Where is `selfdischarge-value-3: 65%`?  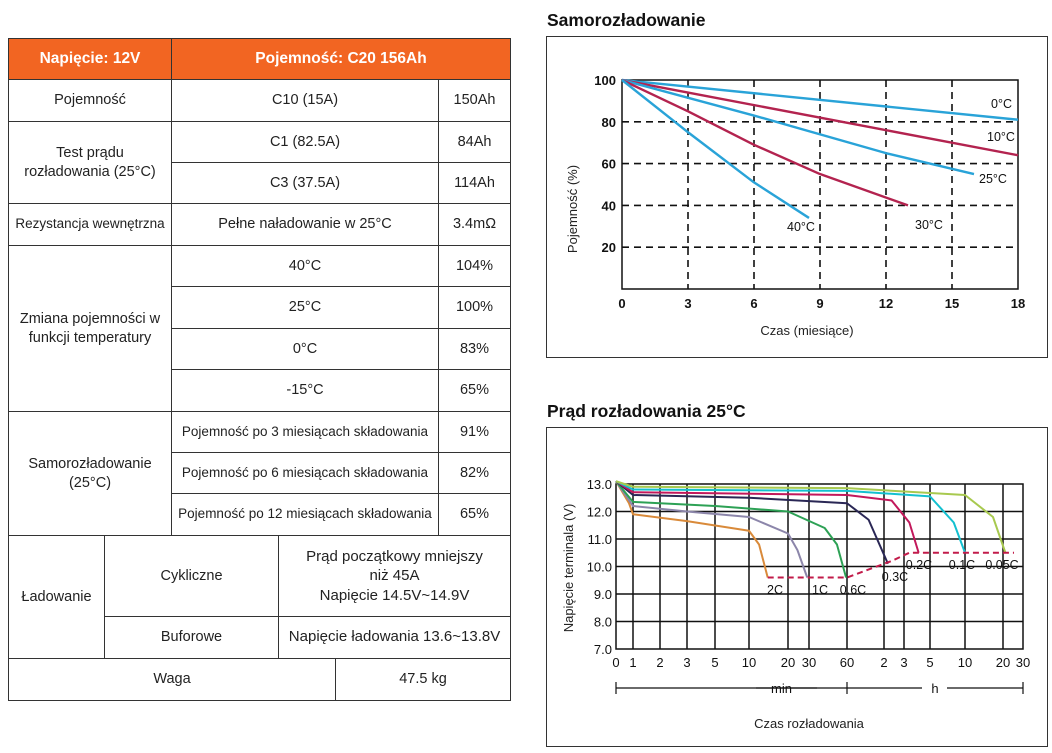 selfdischarge-value-3: 65% is located at coordinates (474, 514).